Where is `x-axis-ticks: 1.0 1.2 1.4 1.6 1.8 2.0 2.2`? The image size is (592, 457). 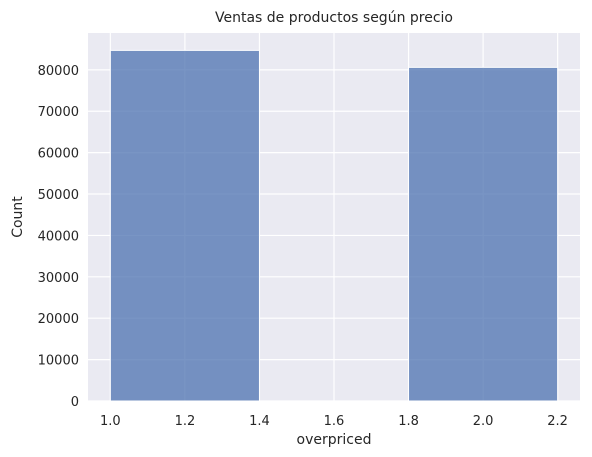
x-axis-ticks: 1.0 1.2 1.4 1.6 1.8 2.0 2.2 is located at coordinates (334, 421).